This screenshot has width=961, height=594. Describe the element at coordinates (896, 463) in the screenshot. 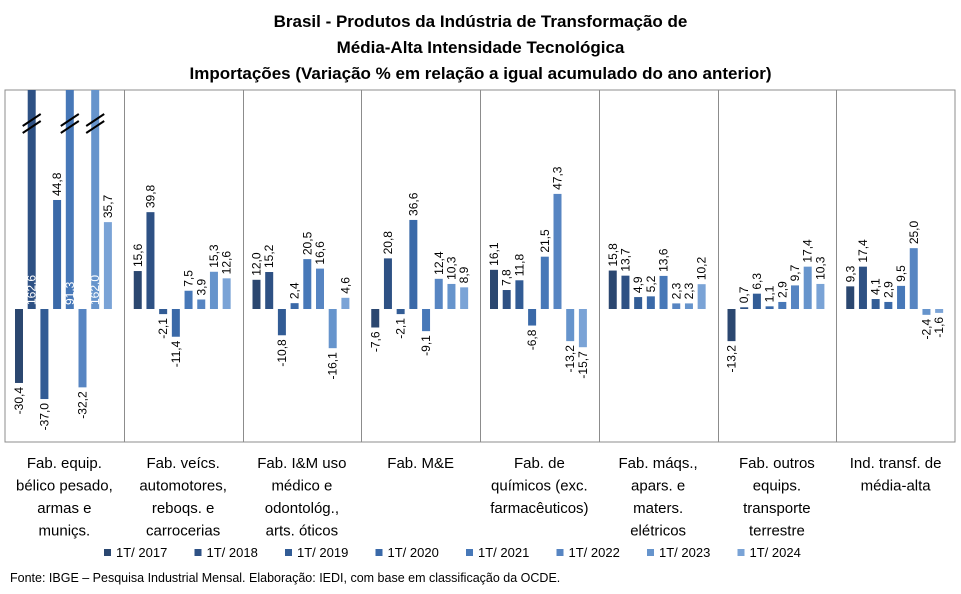

I see `category-label: Ind. transf. de` at that location.